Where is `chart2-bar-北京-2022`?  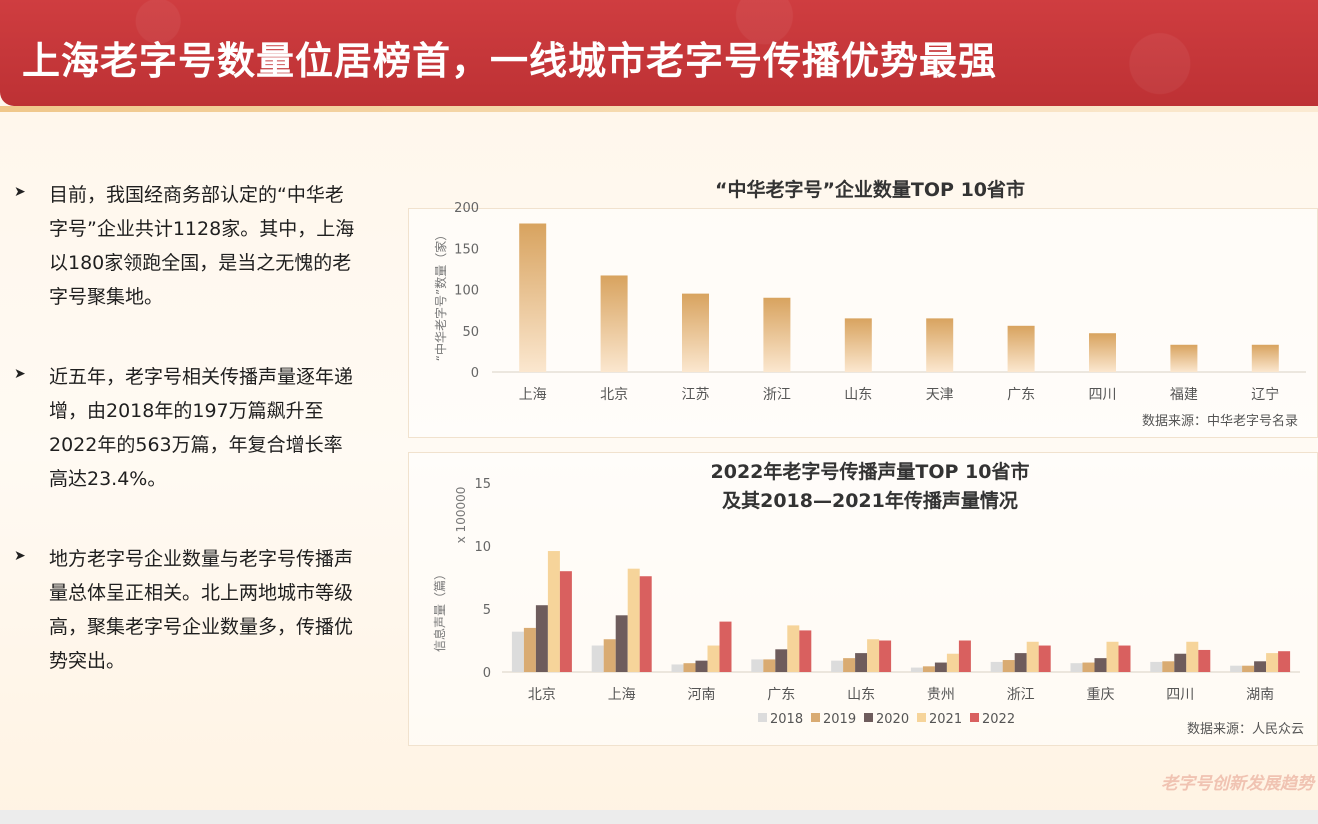
chart2-bar-北京-2022 is located at coordinates (565, 621).